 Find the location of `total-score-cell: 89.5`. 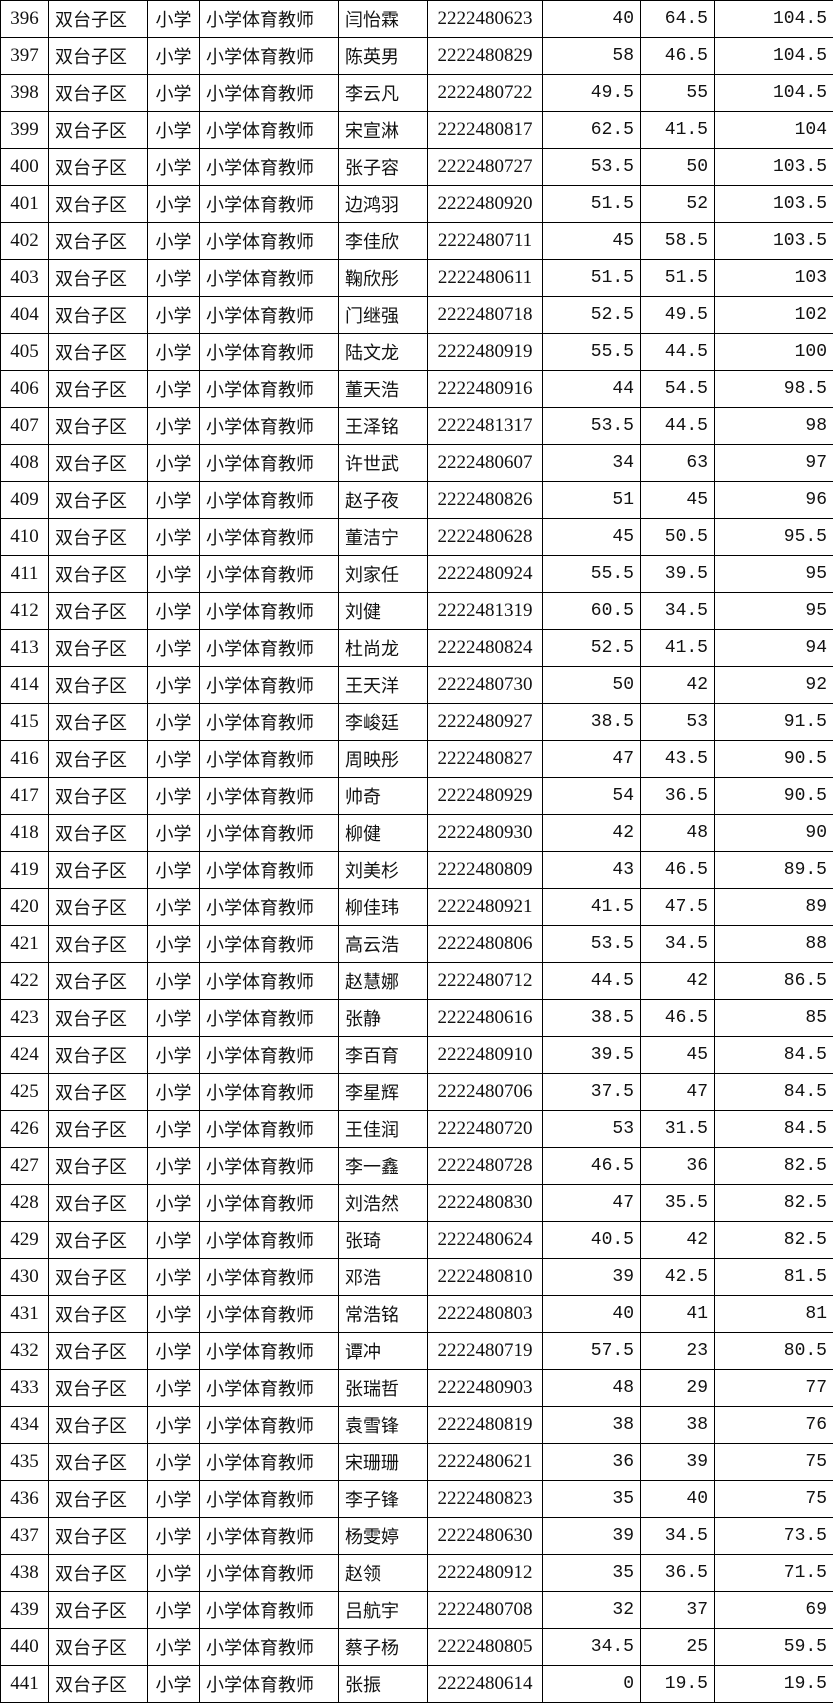

total-score-cell: 89.5 is located at coordinates (773, 870).